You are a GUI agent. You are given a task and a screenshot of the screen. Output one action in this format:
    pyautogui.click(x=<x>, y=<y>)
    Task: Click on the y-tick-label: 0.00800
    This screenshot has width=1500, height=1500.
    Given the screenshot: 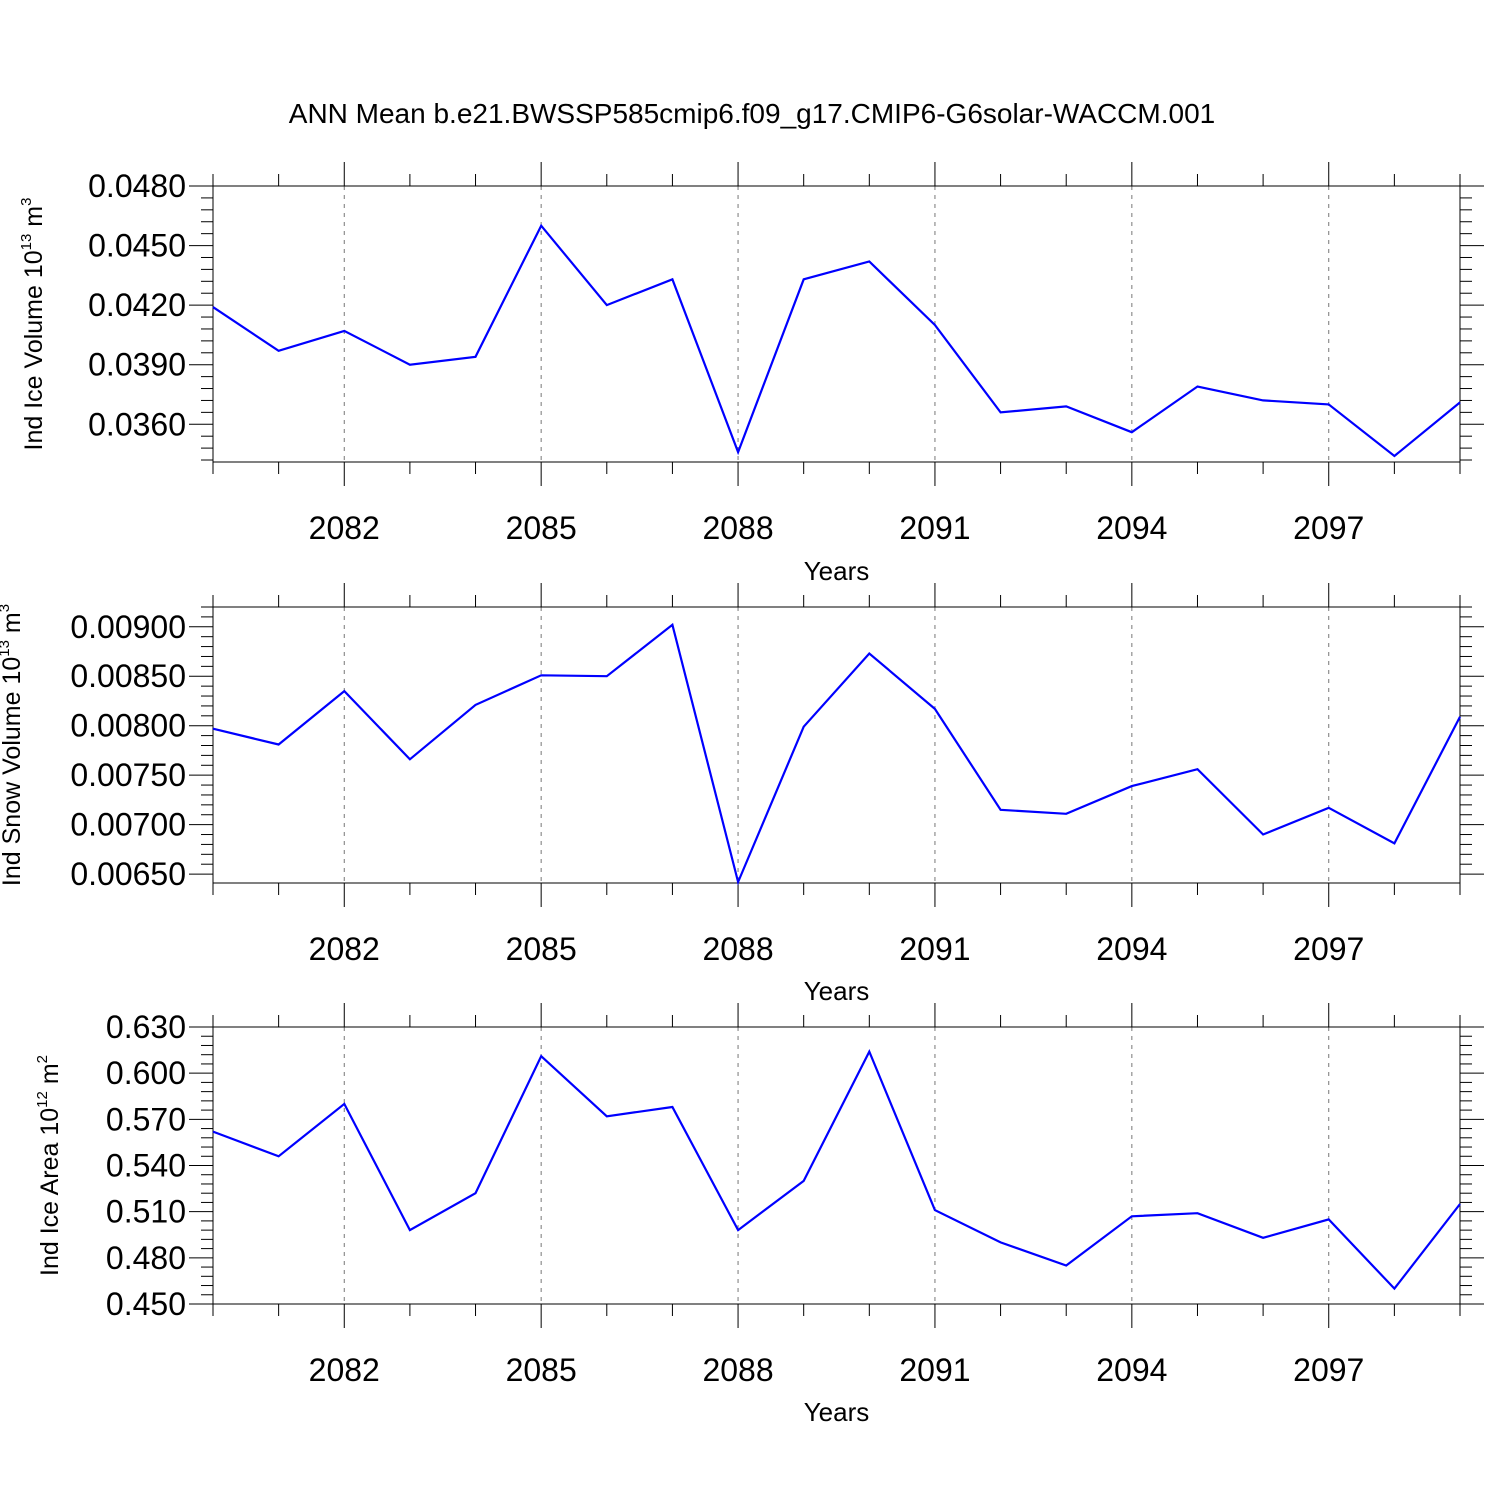 What is the action you would take?
    pyautogui.click(x=128, y=726)
    